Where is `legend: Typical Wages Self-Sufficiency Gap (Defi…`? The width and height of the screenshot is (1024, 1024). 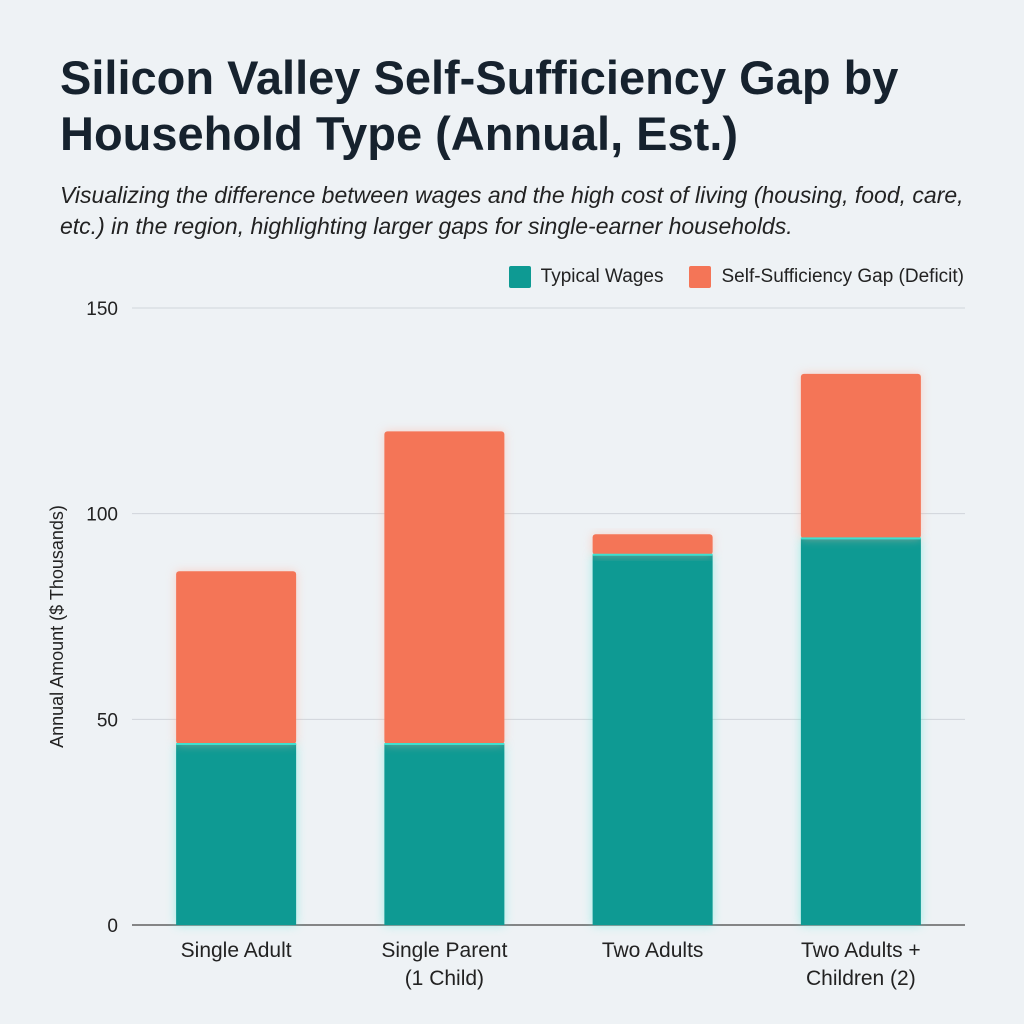 legend: Typical Wages Self-Sufficiency Gap (Defi… is located at coordinates (736, 277).